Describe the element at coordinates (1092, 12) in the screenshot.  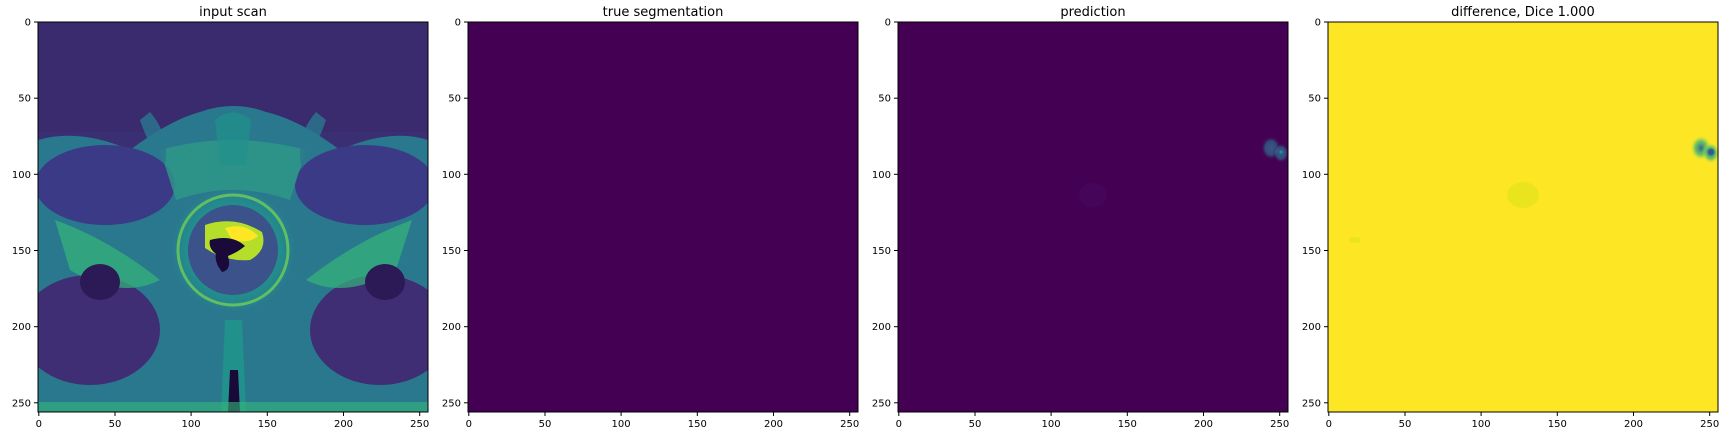
I see `panel-title: prediction` at that location.